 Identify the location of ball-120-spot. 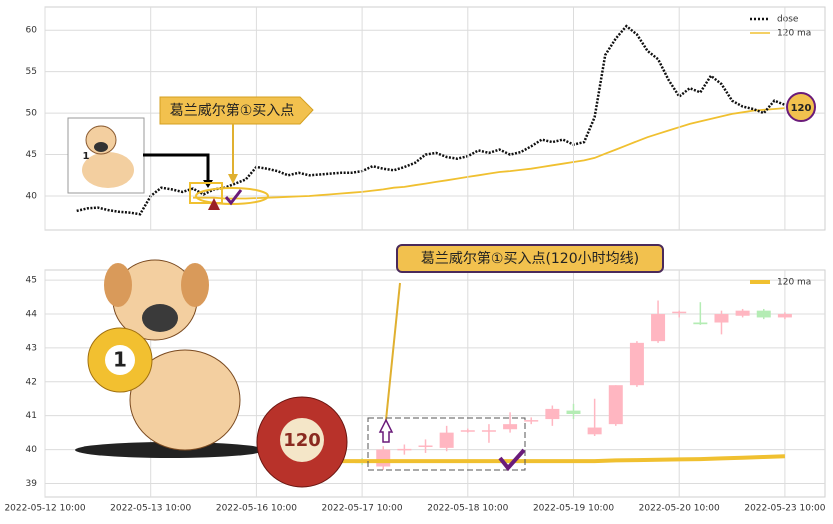
(302, 440).